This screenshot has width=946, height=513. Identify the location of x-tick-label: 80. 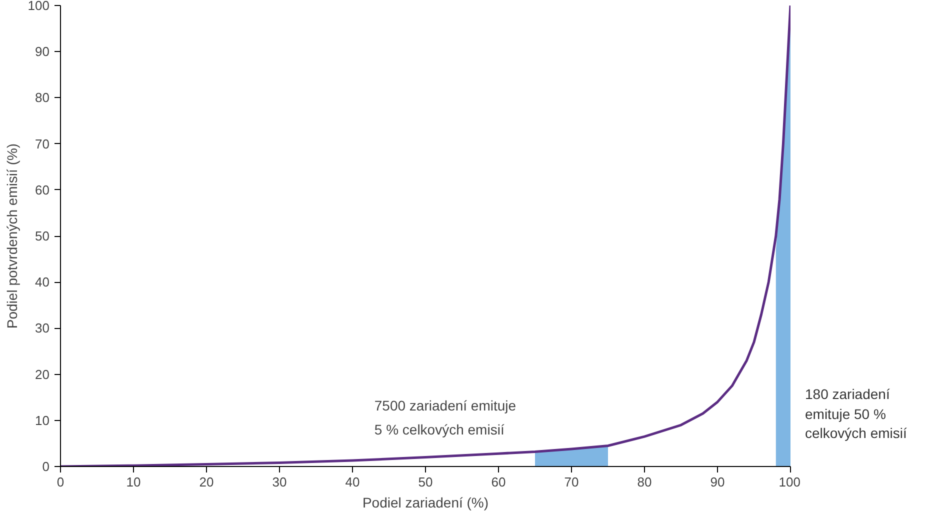
(644, 482).